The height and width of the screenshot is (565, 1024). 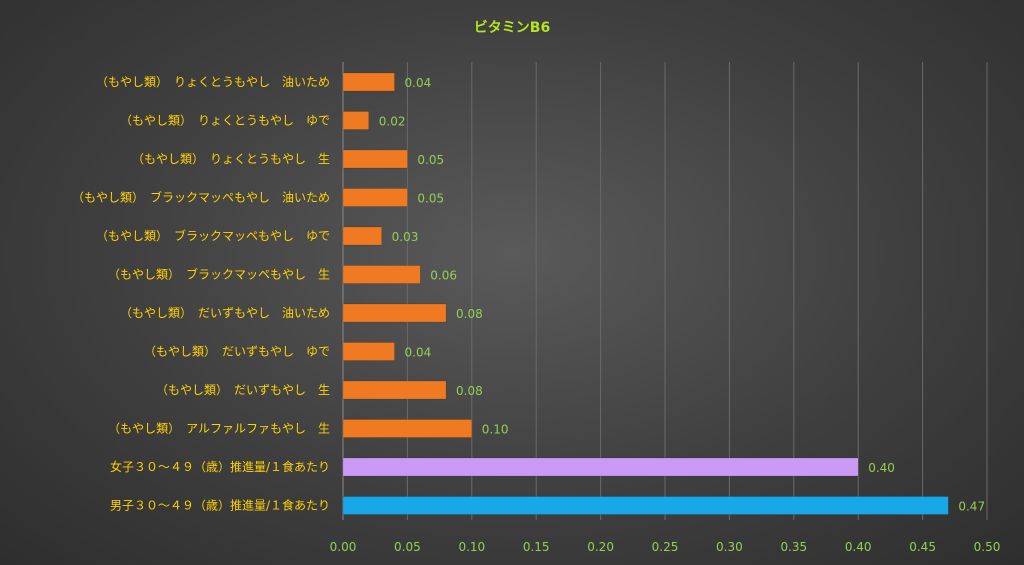 I want to click on x-tick-label: 0.20, so click(x=600, y=547).